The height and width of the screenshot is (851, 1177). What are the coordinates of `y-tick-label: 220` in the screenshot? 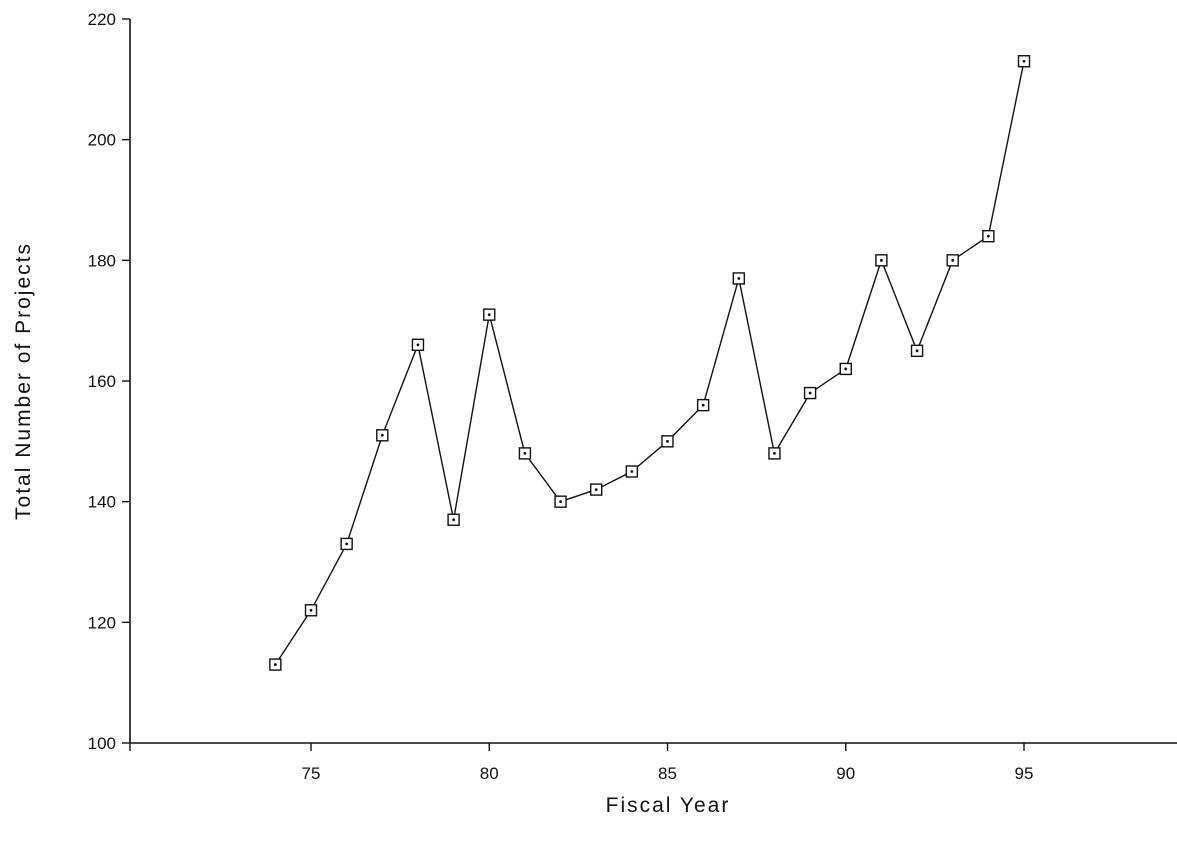 It's located at (102, 19).